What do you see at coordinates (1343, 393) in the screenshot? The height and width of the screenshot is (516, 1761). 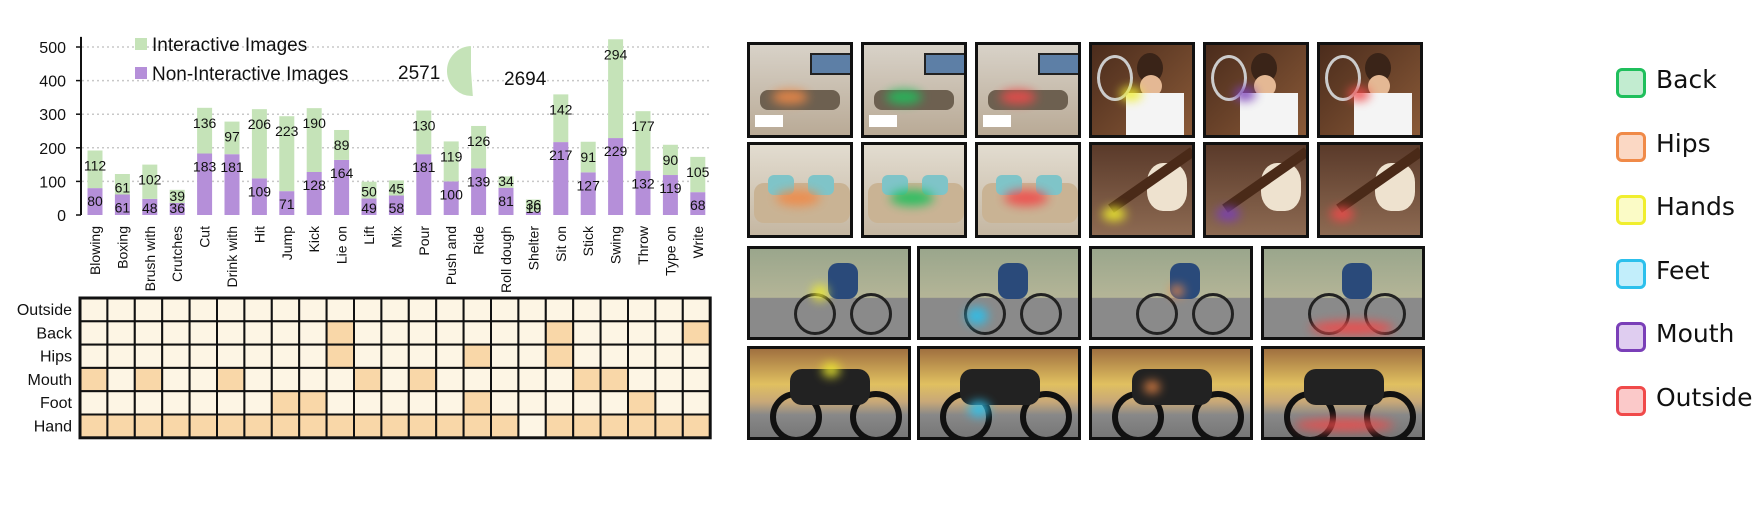 I see `photo-motorcycle` at bounding box center [1343, 393].